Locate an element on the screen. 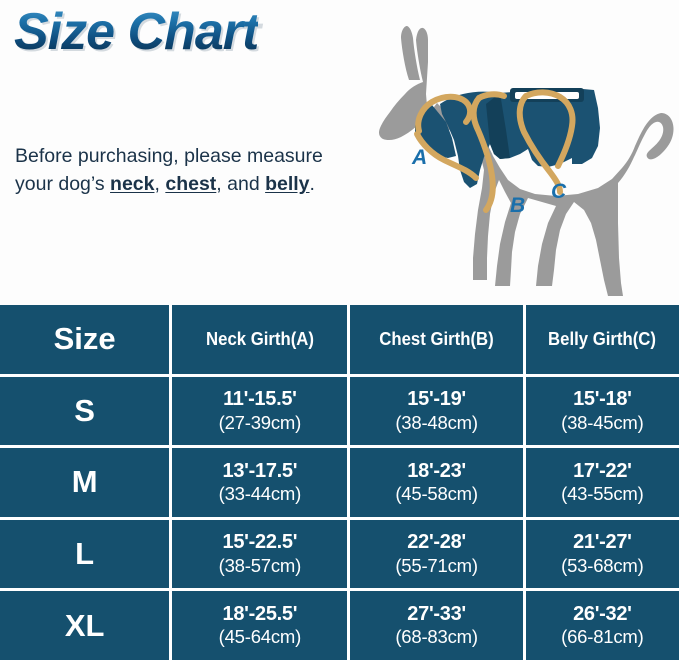 This screenshot has width=679, height=660. cell-size: L is located at coordinates (85, 554).